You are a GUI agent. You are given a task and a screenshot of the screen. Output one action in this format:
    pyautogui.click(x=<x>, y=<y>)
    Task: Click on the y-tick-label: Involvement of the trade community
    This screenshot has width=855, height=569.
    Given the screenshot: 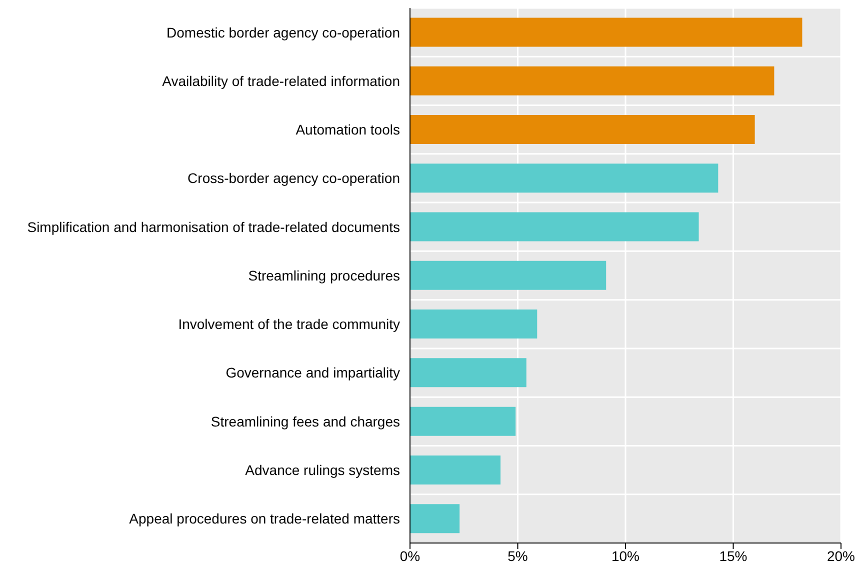 What is the action you would take?
    pyautogui.click(x=289, y=324)
    